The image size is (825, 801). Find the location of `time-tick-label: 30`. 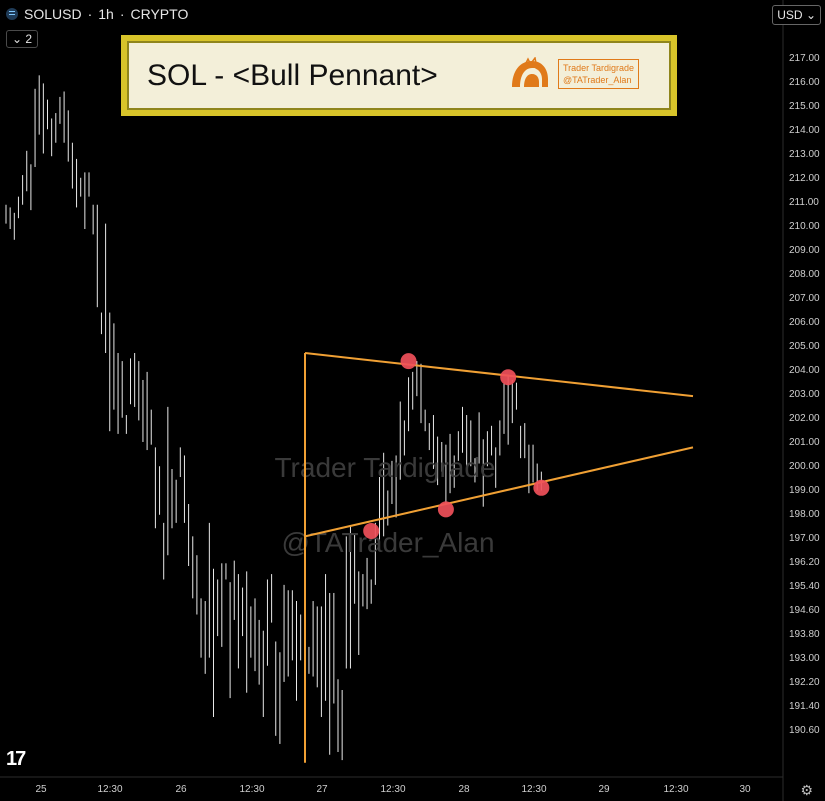

time-tick-label: 30 is located at coordinates (745, 789).